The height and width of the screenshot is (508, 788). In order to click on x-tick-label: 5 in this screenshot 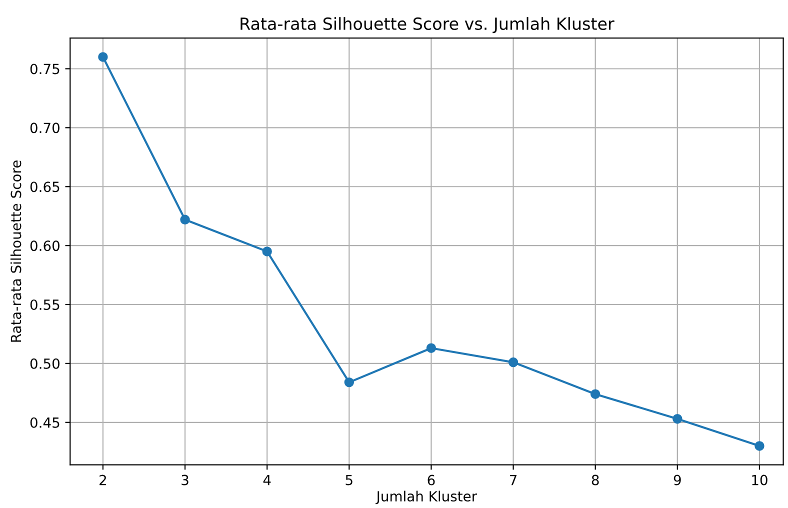, I will do `click(349, 480)`.